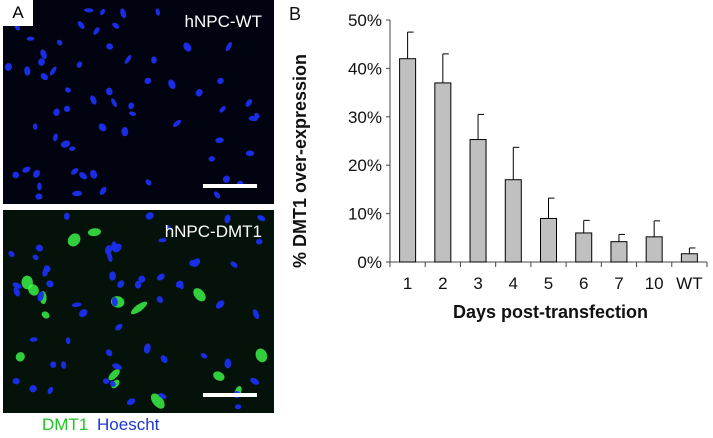 This screenshot has height=438, width=713. What do you see at coordinates (295, 14) in the screenshot?
I see `panel-b-label: B` at bounding box center [295, 14].